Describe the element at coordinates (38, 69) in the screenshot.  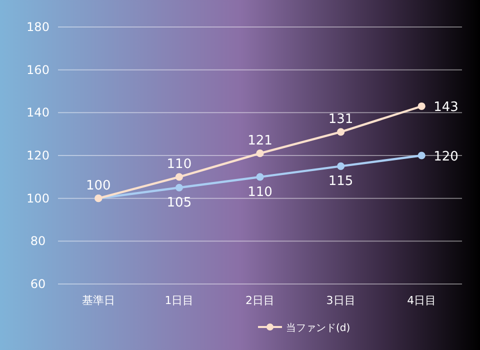
I see `y-tick-label: 160` at that location.